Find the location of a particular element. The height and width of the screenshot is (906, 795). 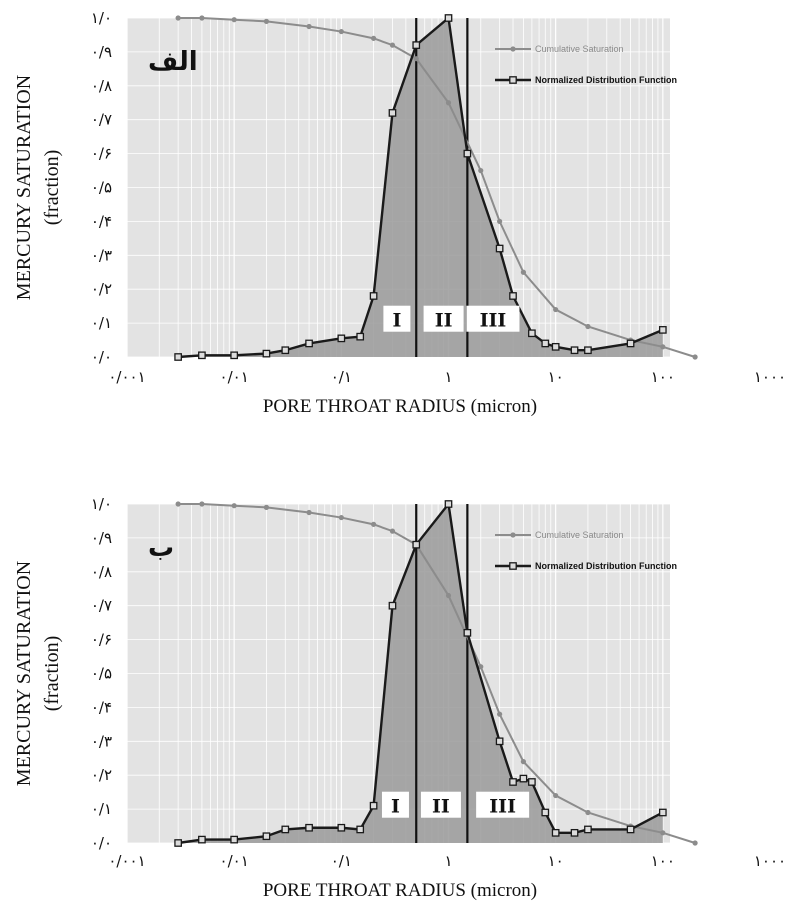

panel-label: ب is located at coordinates (161, 548).